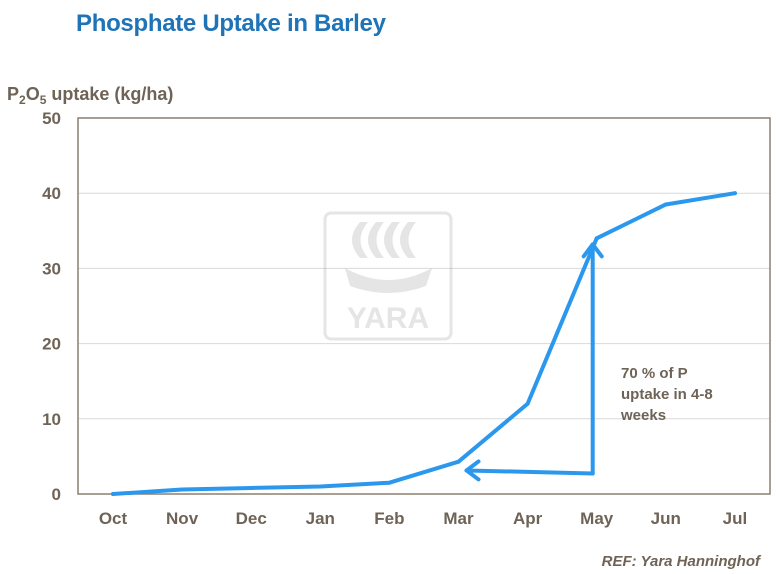 This screenshot has height=574, width=776. Describe the element at coordinates (654, 373) in the screenshot. I see `annotation-line-1: 70 % of P` at that location.